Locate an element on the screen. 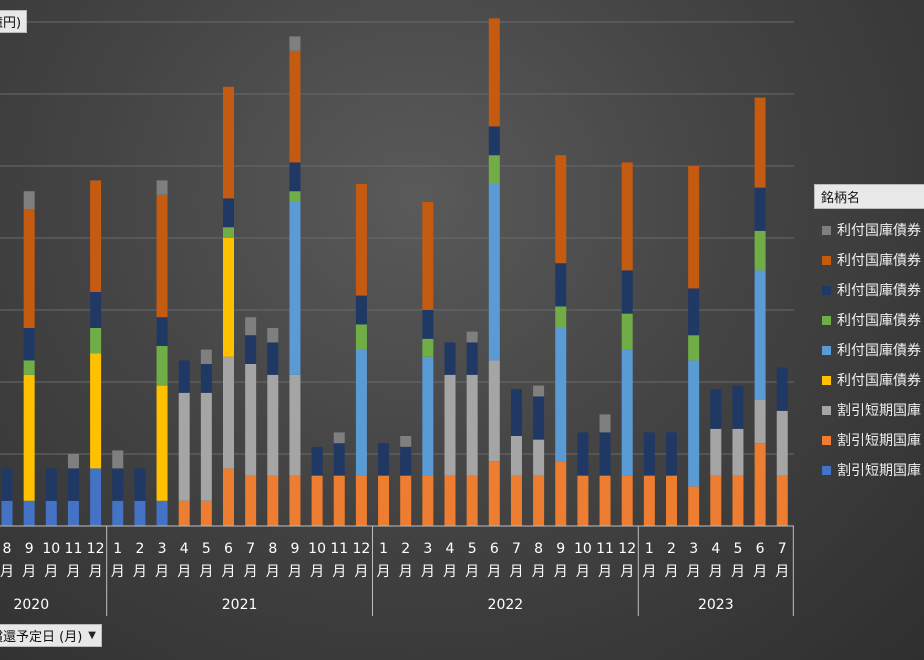  y-axis-unit-button: 億円) is located at coordinates (14, 21).